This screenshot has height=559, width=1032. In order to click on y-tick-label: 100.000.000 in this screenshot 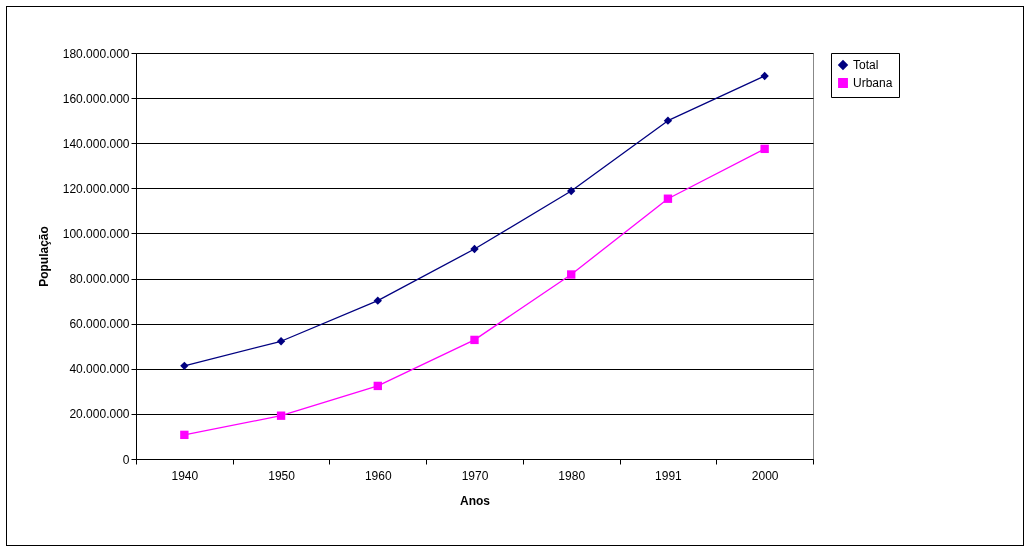, I will do `click(96, 233)`.